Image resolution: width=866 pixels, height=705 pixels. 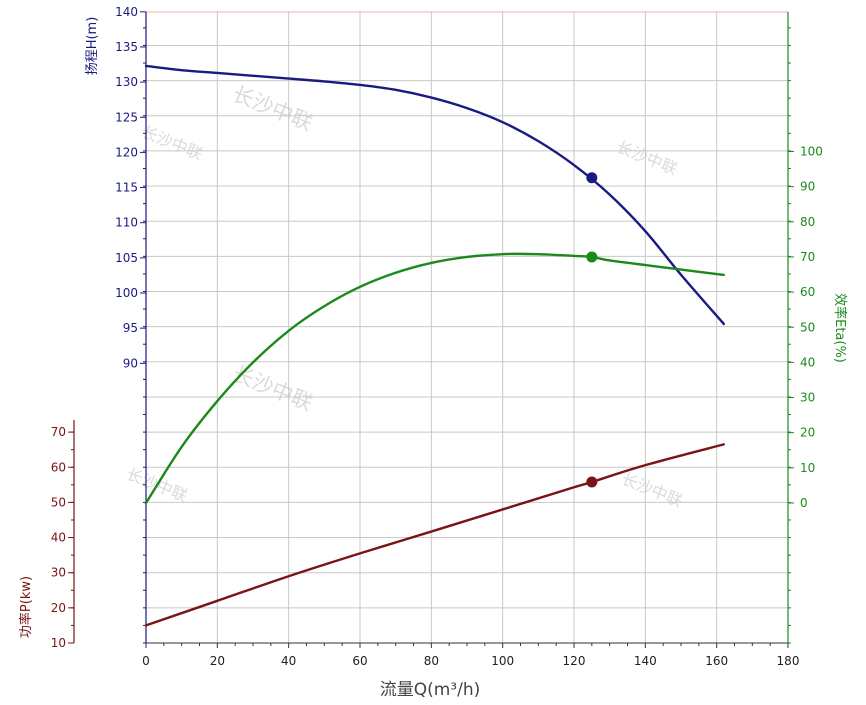 What do you see at coordinates (58, 608) in the screenshot?
I see `power-tick-label-1: 20` at bounding box center [58, 608].